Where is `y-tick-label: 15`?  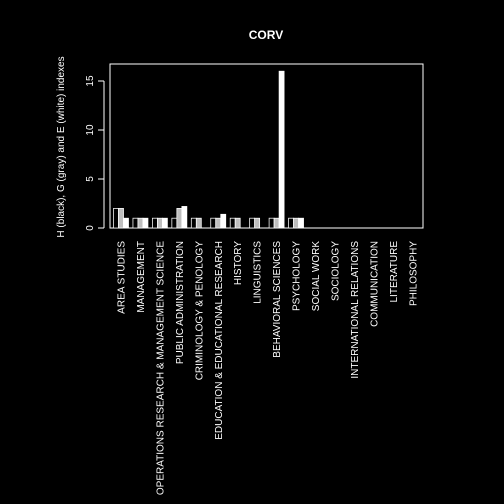 y-tick-label: 15 is located at coordinates (90, 81).